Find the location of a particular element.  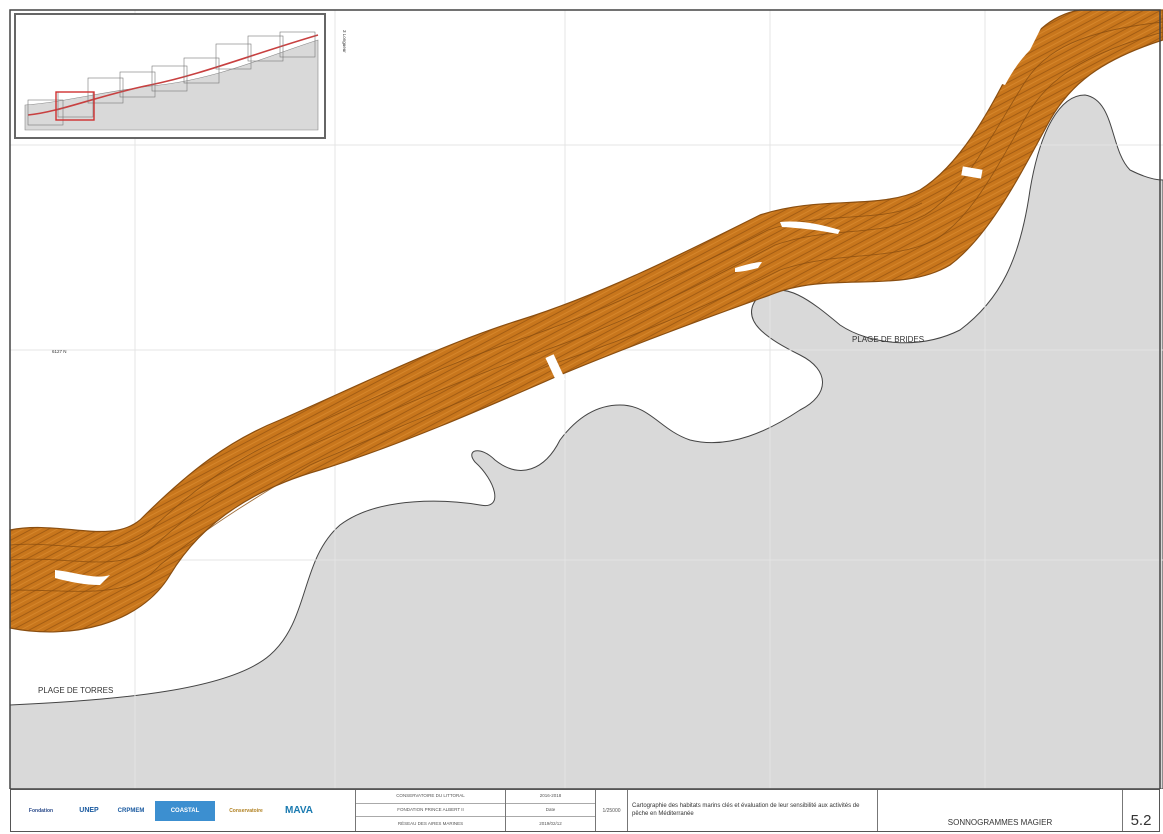

logo-crpmem: CRPMEM is located at coordinates (131, 810).